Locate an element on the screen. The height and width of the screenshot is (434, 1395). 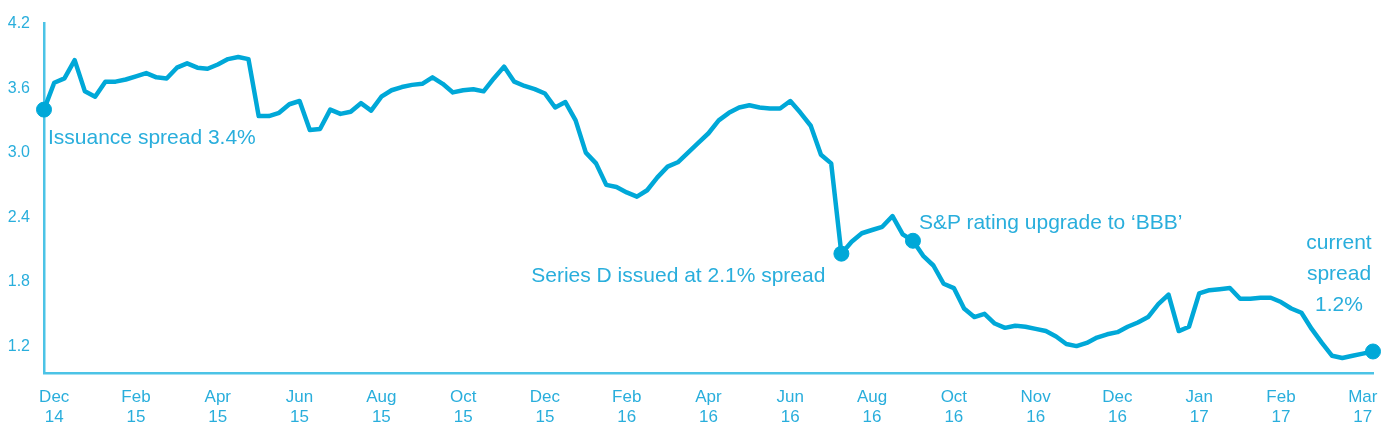
annotation: Issuance spread 3.4% is located at coordinates (152, 136).